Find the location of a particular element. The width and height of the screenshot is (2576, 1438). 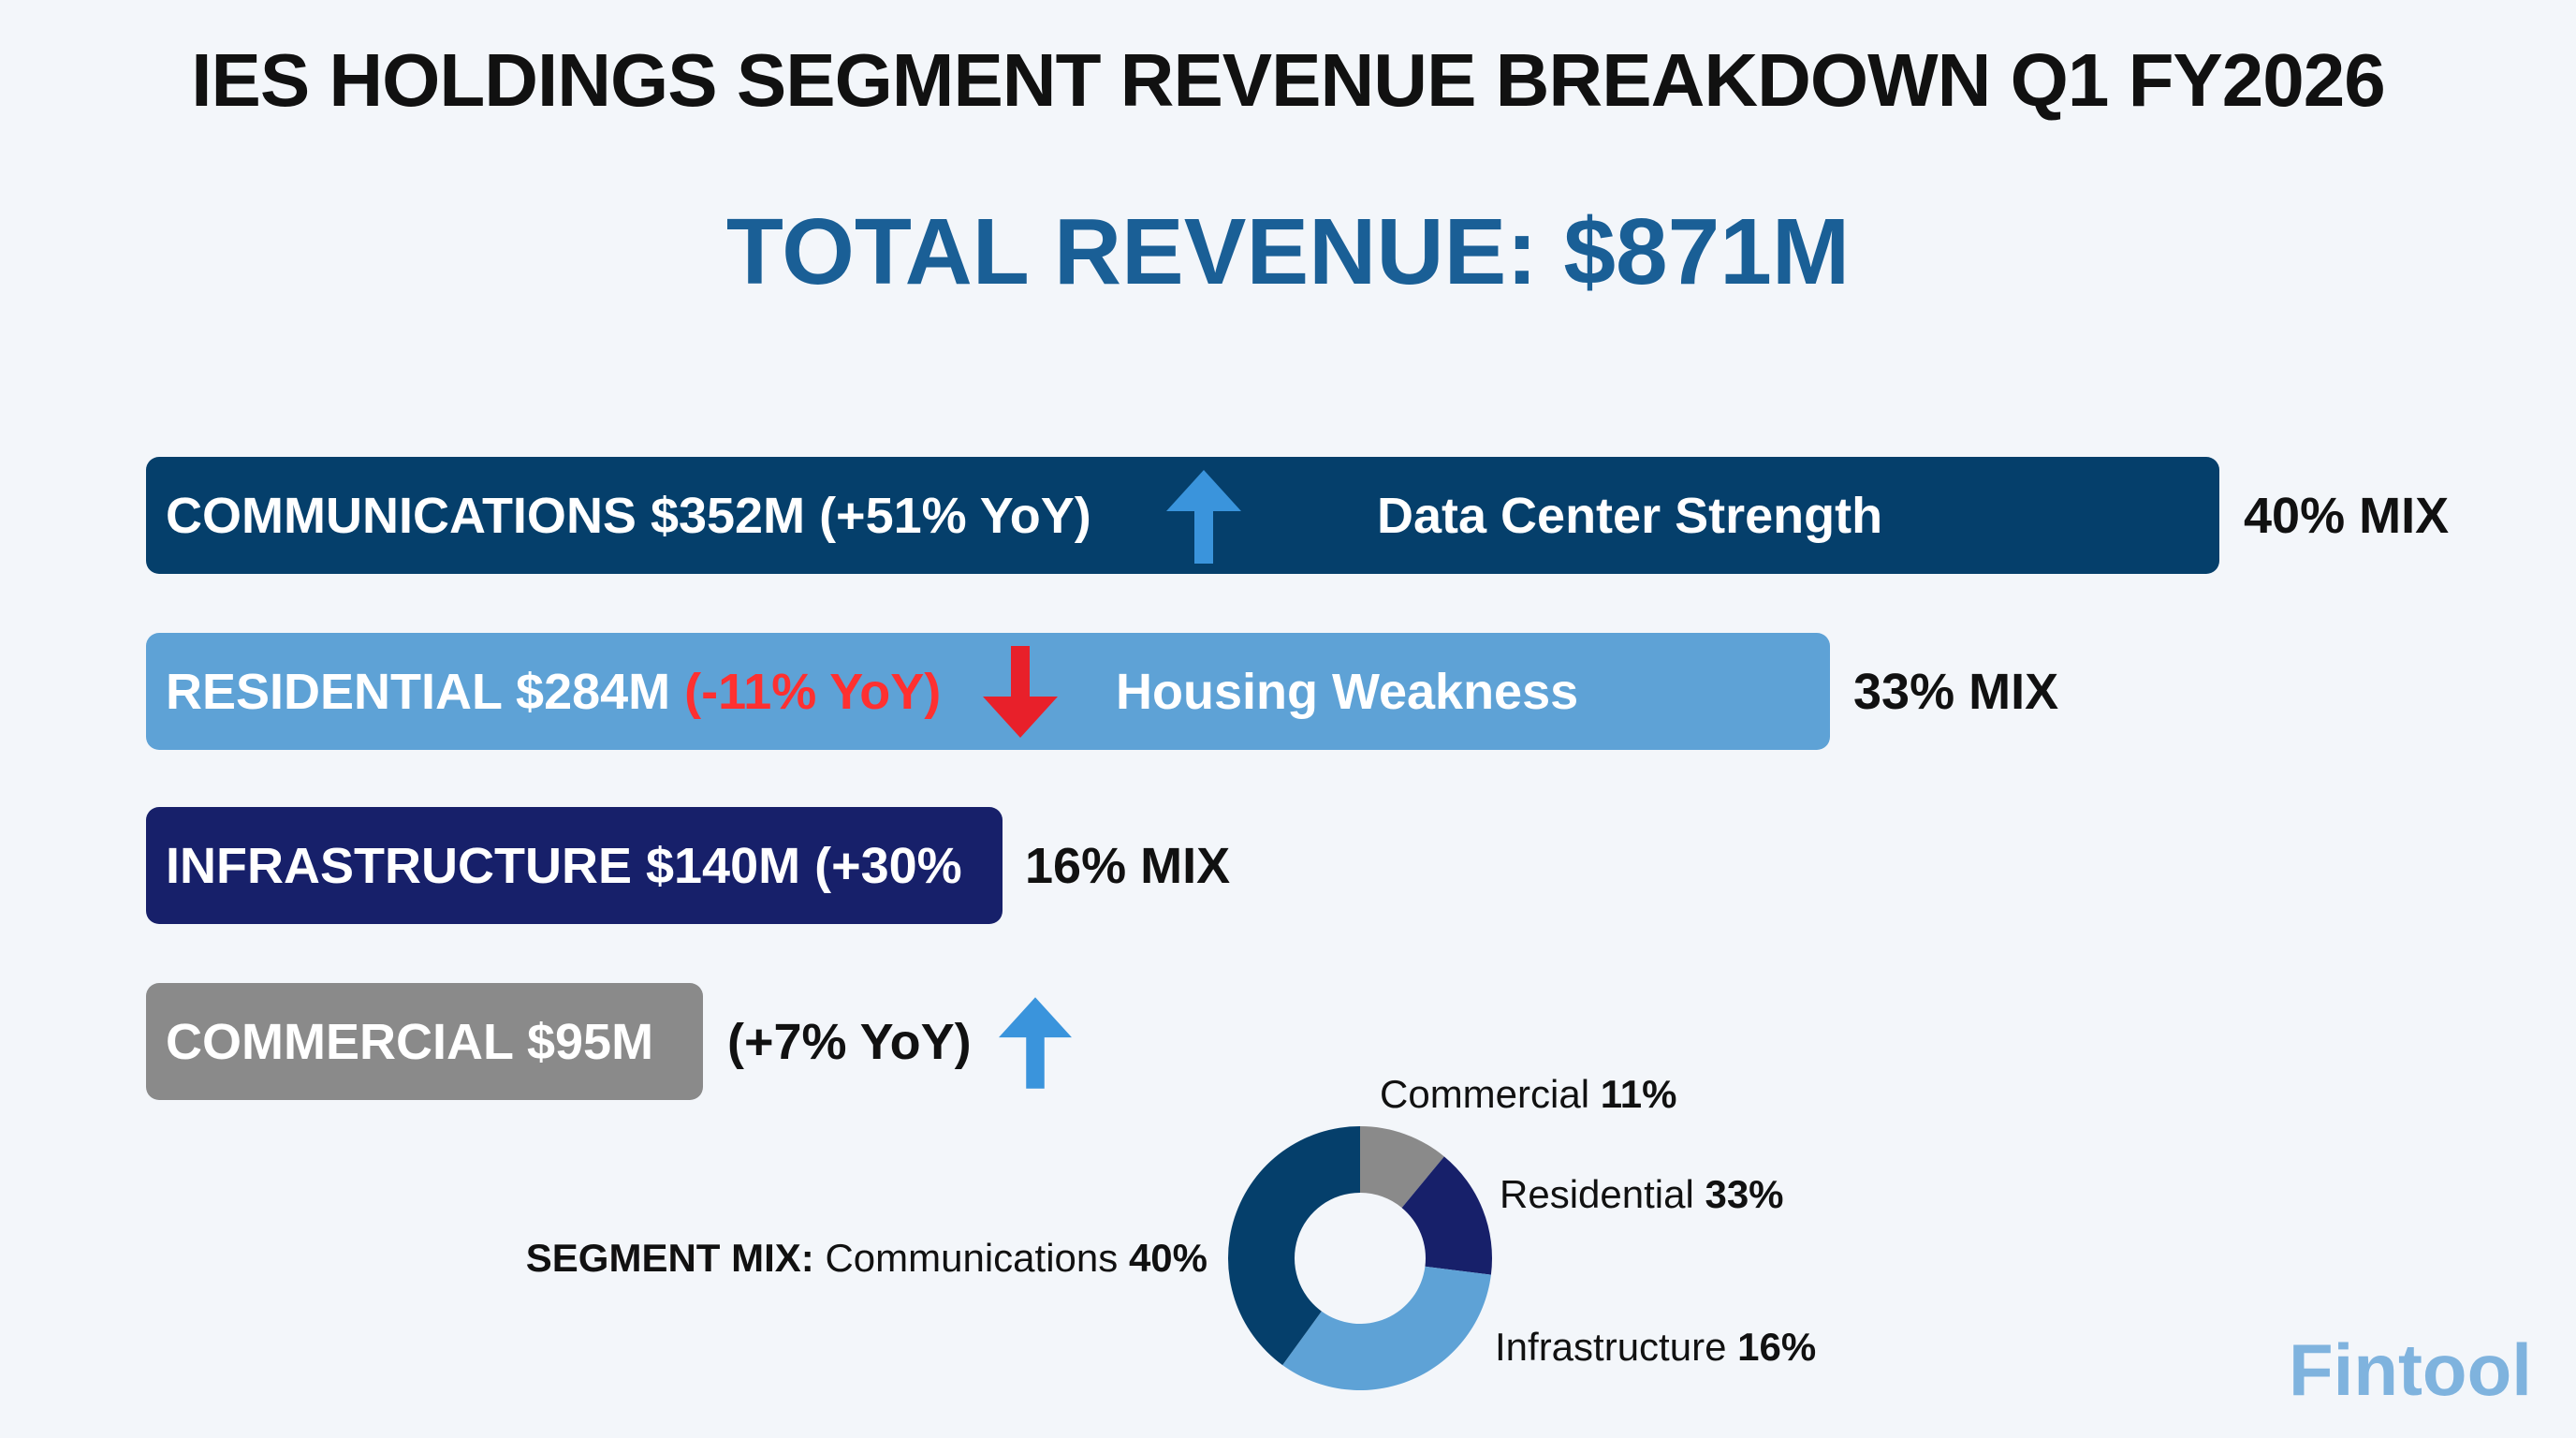

change-commercial: (+7% YoY) is located at coordinates (849, 1042).